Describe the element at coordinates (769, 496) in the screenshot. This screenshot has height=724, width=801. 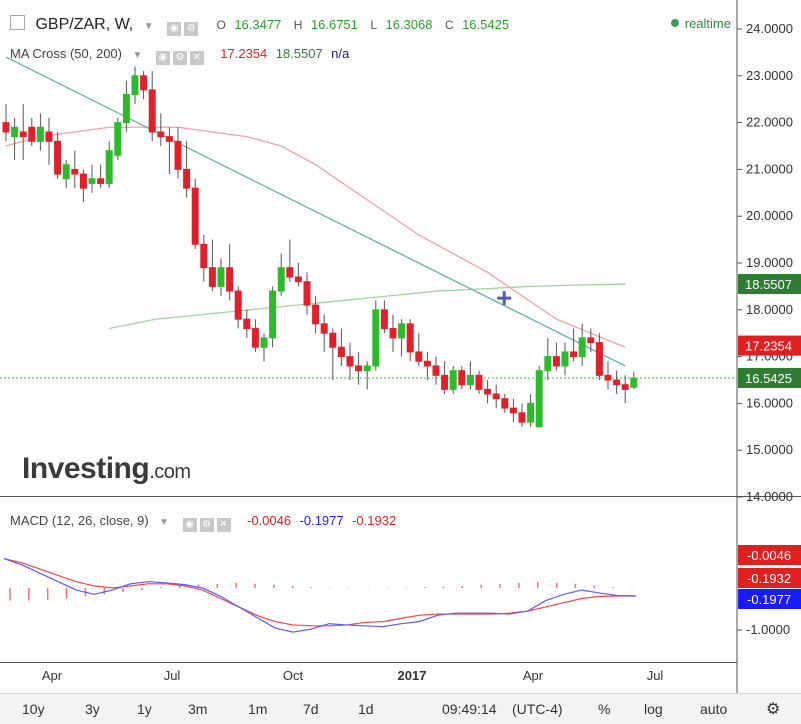
I see `price-tick-label: 14.0000` at that location.